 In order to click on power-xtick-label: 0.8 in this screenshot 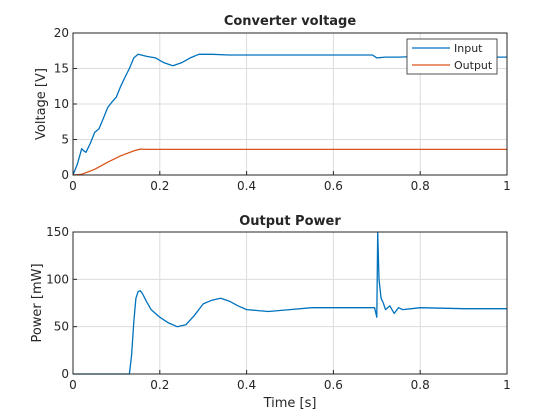, I will do `click(420, 385)`.